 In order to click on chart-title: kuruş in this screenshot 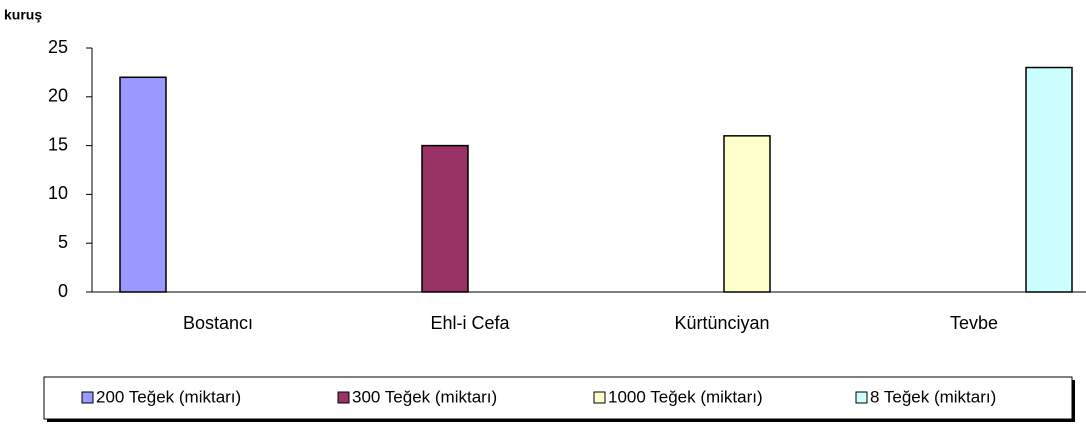, I will do `click(23, 15)`.